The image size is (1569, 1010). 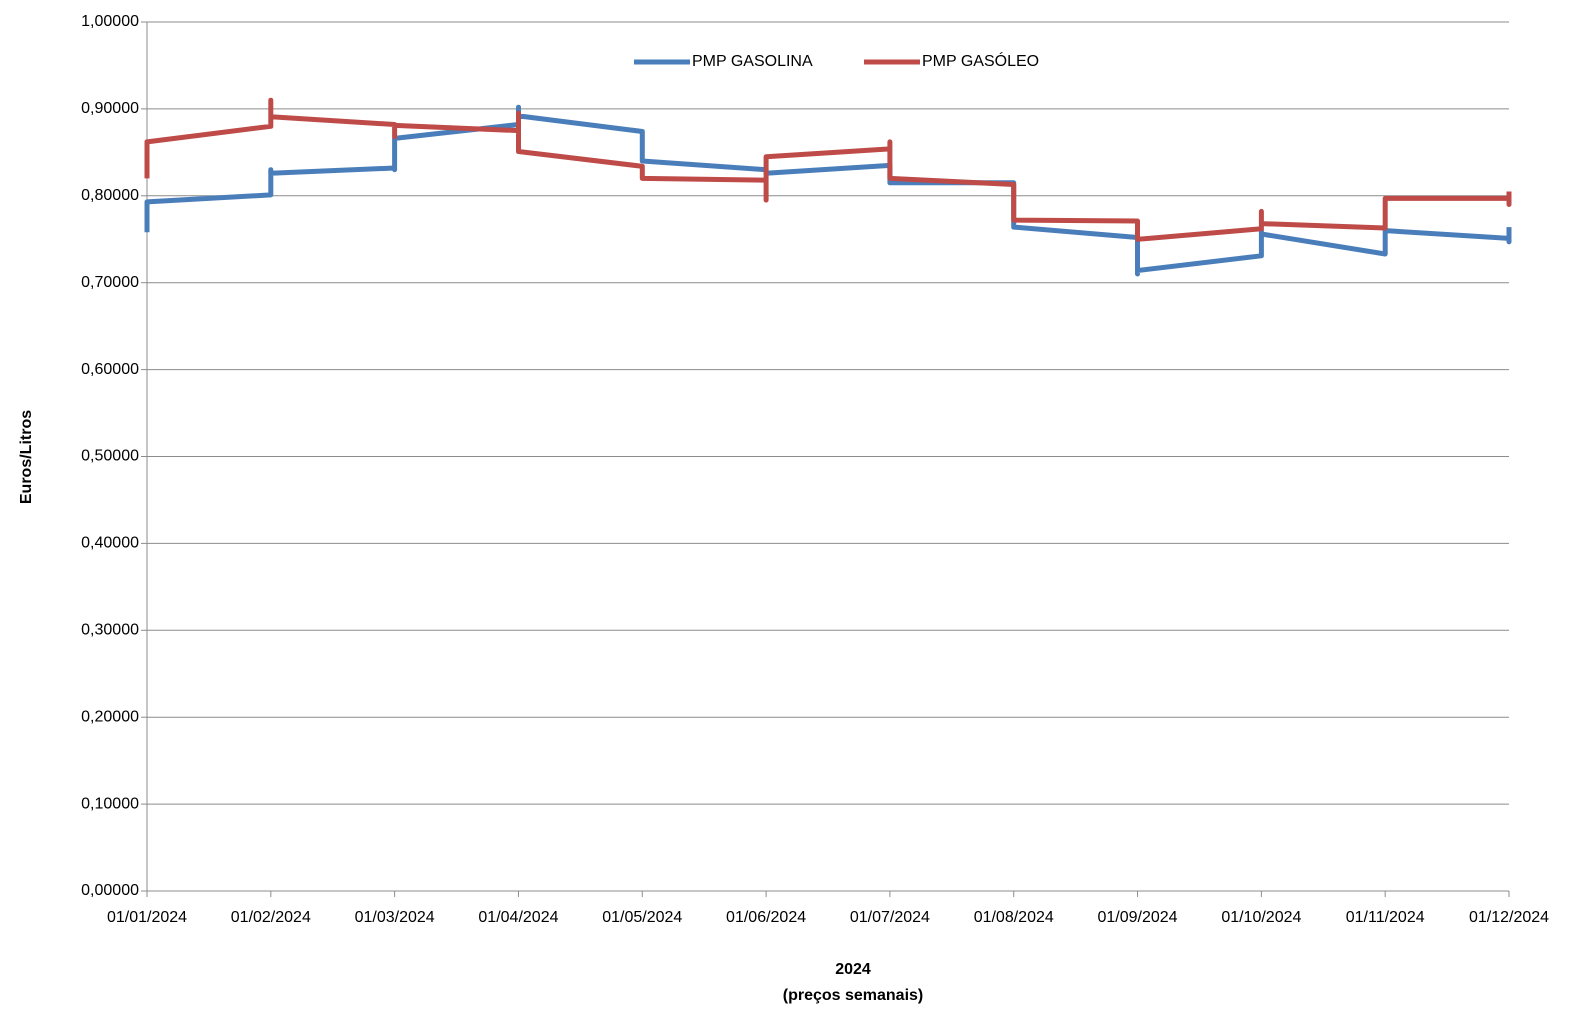 What do you see at coordinates (110, 456) in the screenshot?
I see `y-tick-label: 0,50000` at bounding box center [110, 456].